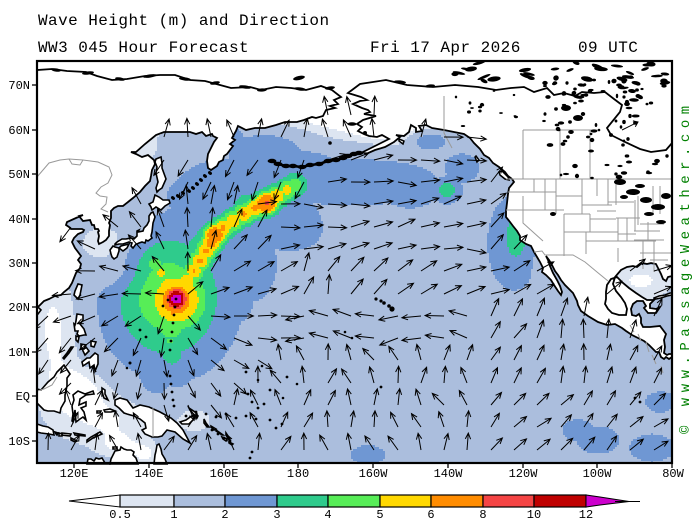 This screenshot has width=700, height=525. Describe the element at coordinates (449, 474) in the screenshot. I see `svg-text: 140W` at that location.